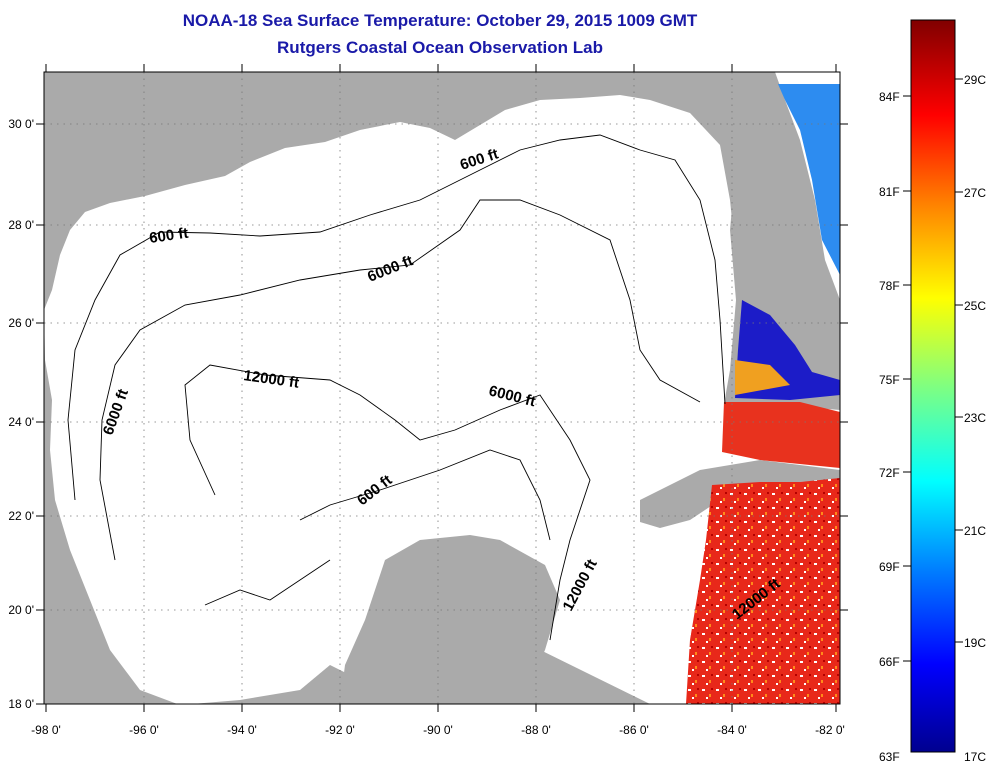 The image size is (992, 770). Describe the element at coordinates (168, 236) in the screenshot. I see `contour-label-600ft-west: 600 ft` at that location.